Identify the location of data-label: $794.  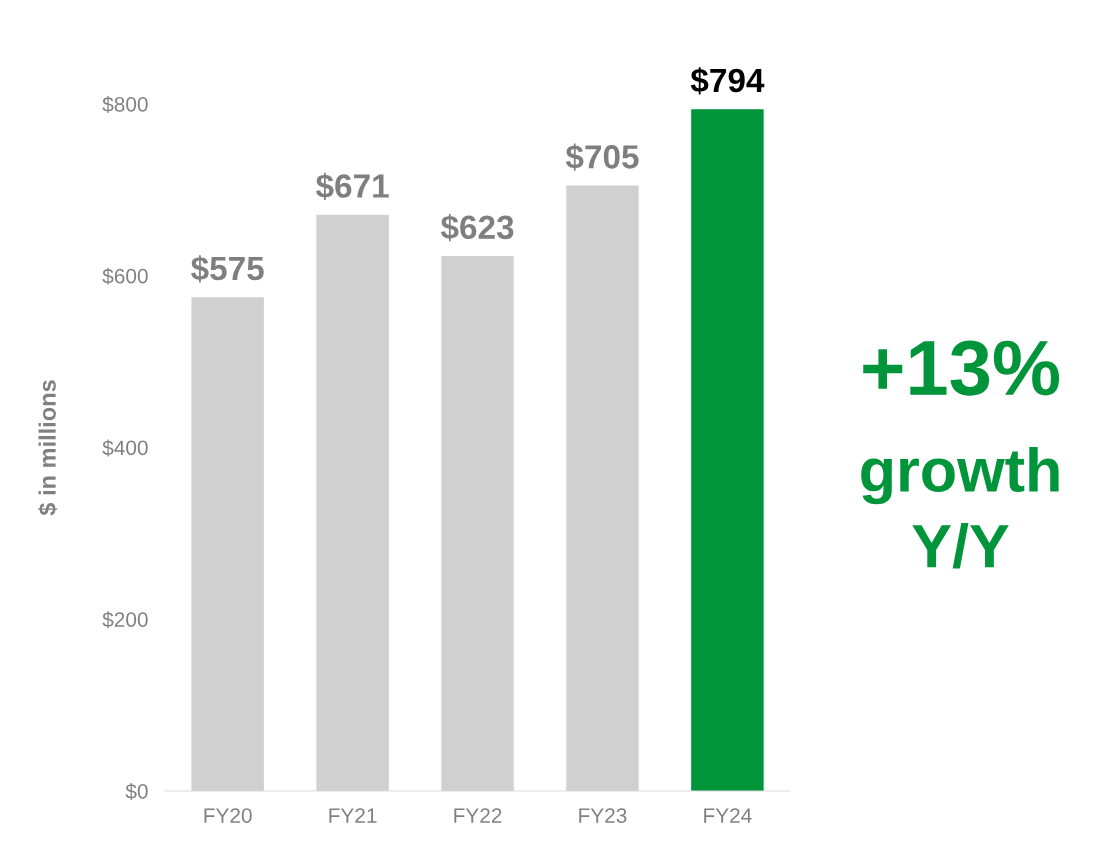
(727, 81).